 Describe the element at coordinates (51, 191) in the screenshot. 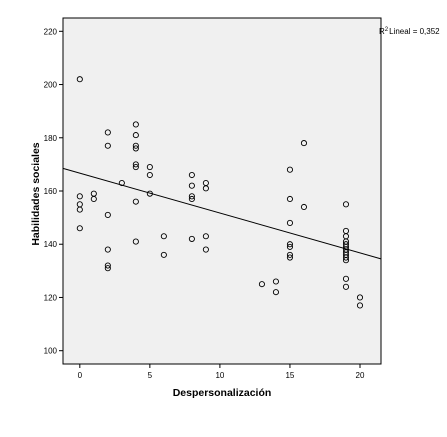

I see `y-tick-label: 160` at that location.